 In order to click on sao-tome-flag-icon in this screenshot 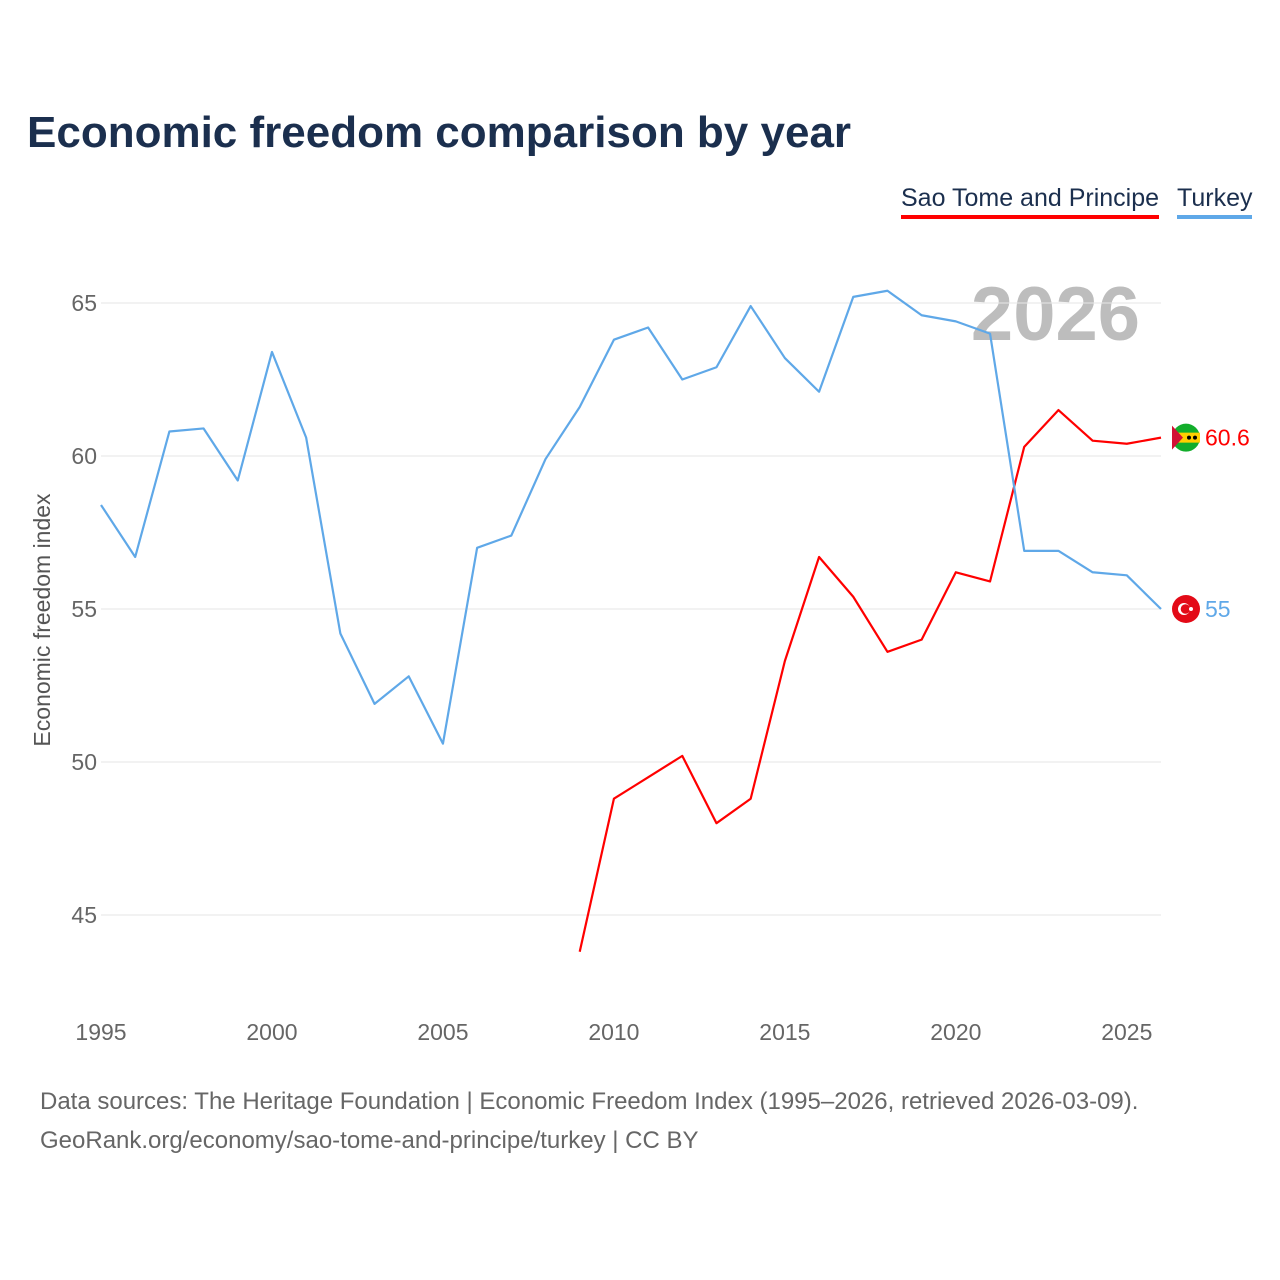, I will do `click(1186, 437)`.